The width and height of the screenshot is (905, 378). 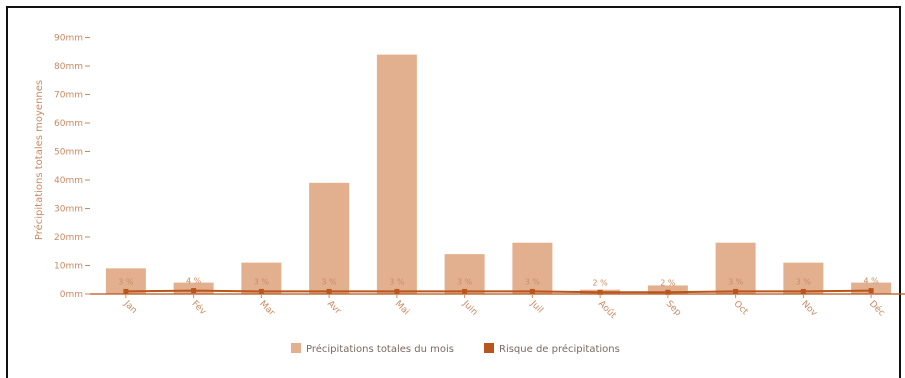 I want to click on legend-swatch-bars, so click(x=296, y=348).